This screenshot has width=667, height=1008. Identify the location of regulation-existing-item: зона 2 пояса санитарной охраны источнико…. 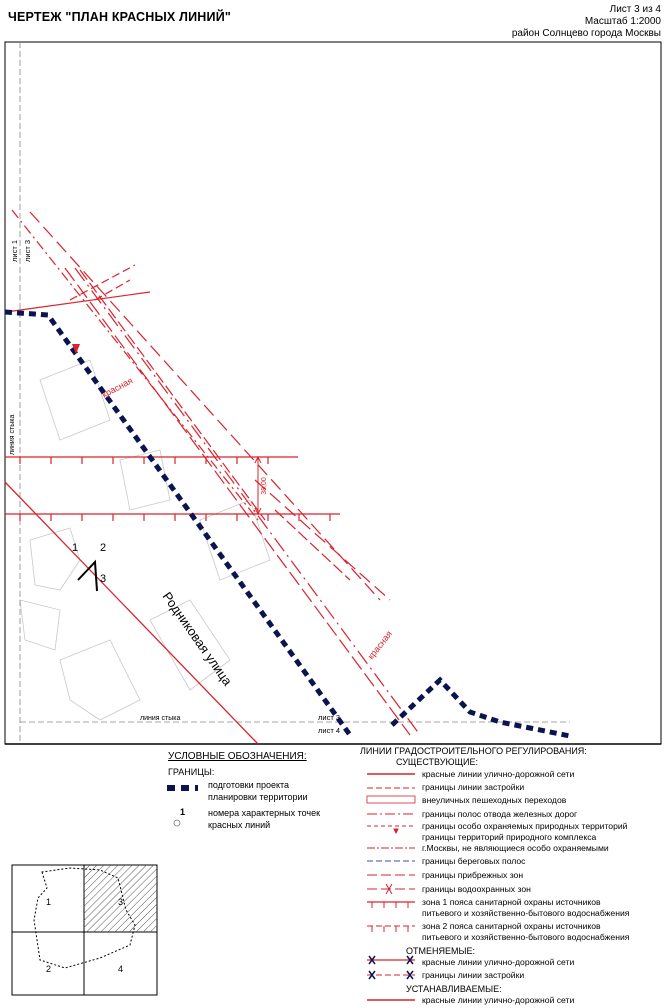
(511, 926).